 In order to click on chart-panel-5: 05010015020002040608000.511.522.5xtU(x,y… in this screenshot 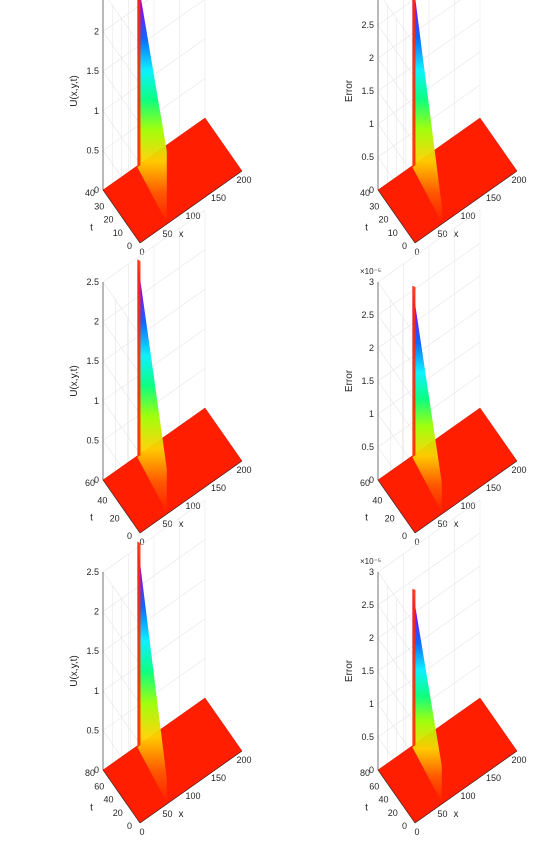, I will do `click(160, 668)`.